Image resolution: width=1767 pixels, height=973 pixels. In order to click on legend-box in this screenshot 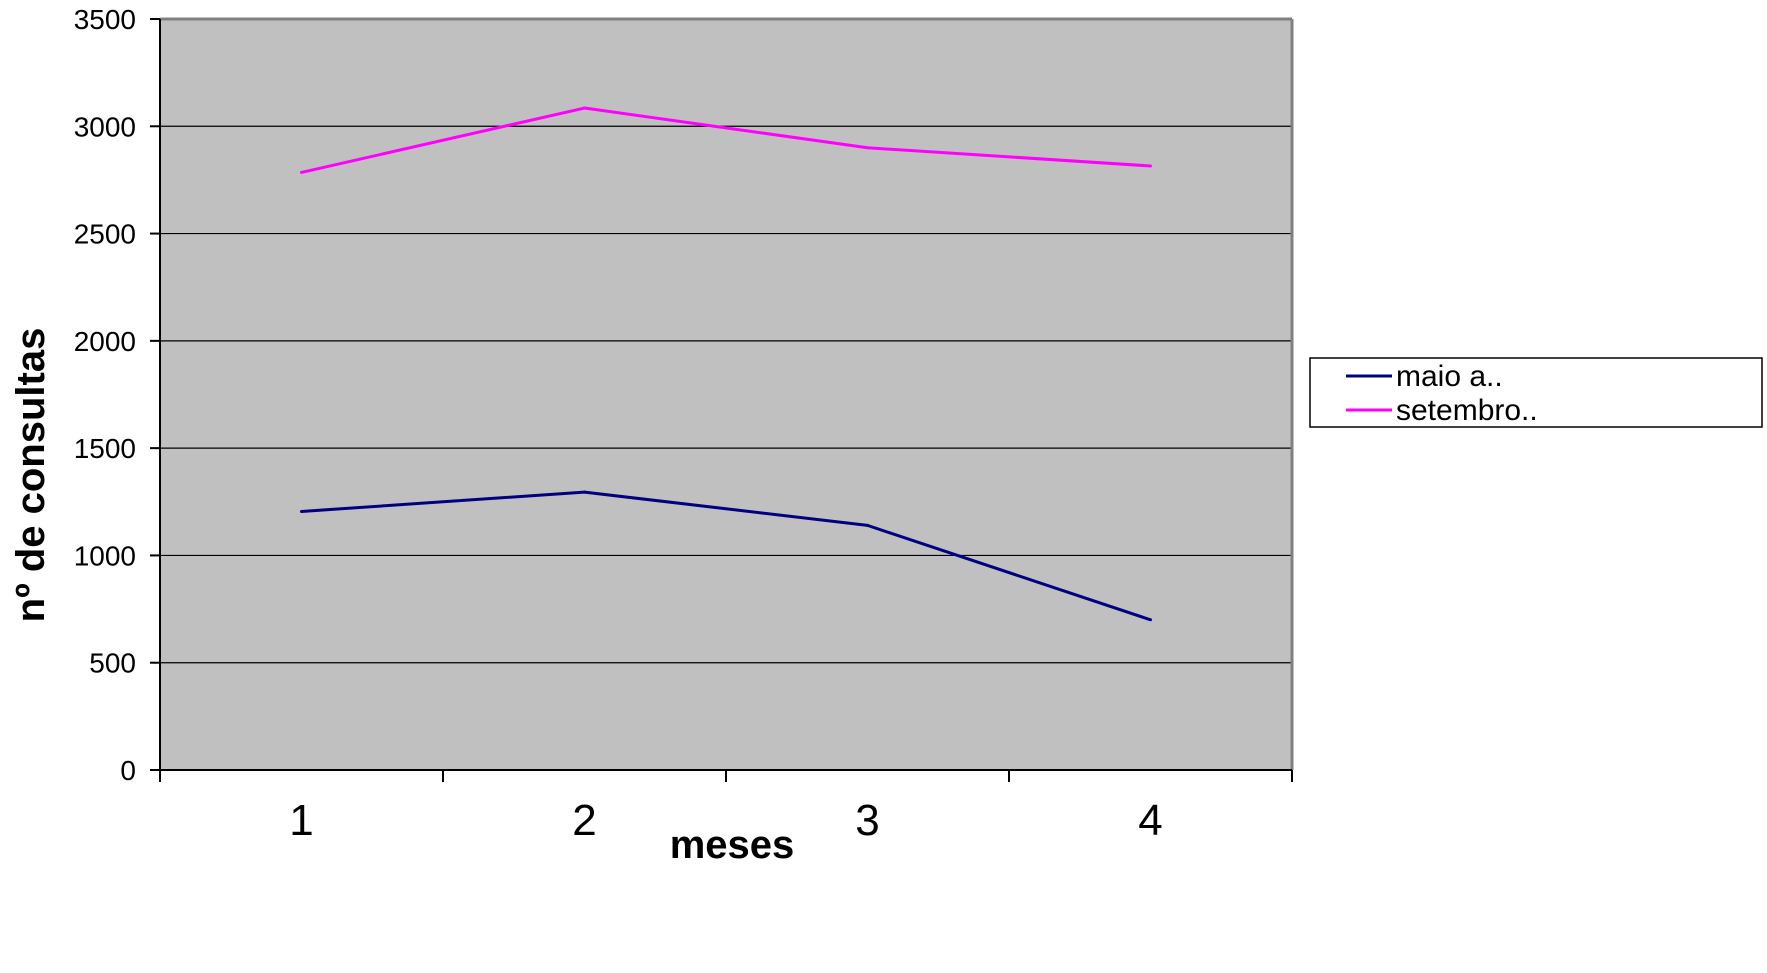, I will do `click(1536, 392)`.